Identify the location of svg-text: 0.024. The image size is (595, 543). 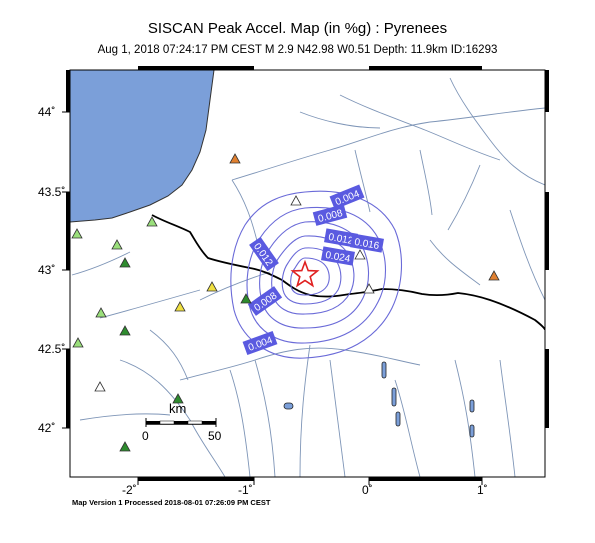
(337, 257).